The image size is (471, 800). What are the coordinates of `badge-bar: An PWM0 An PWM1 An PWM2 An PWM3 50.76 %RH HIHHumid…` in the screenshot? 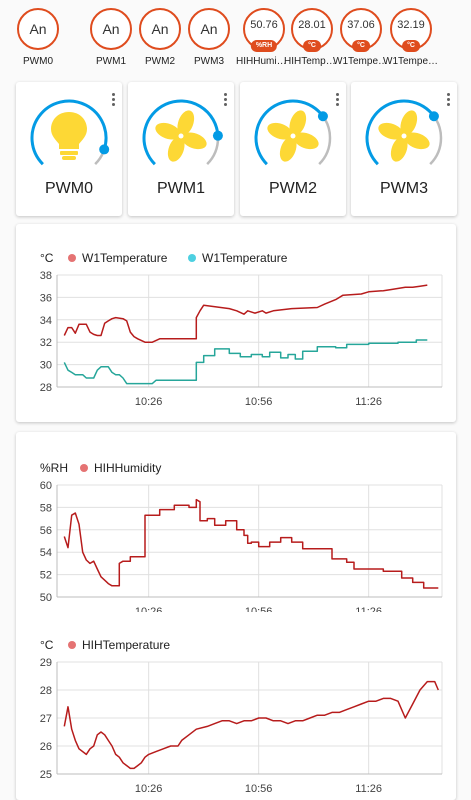 It's located at (235, 38).